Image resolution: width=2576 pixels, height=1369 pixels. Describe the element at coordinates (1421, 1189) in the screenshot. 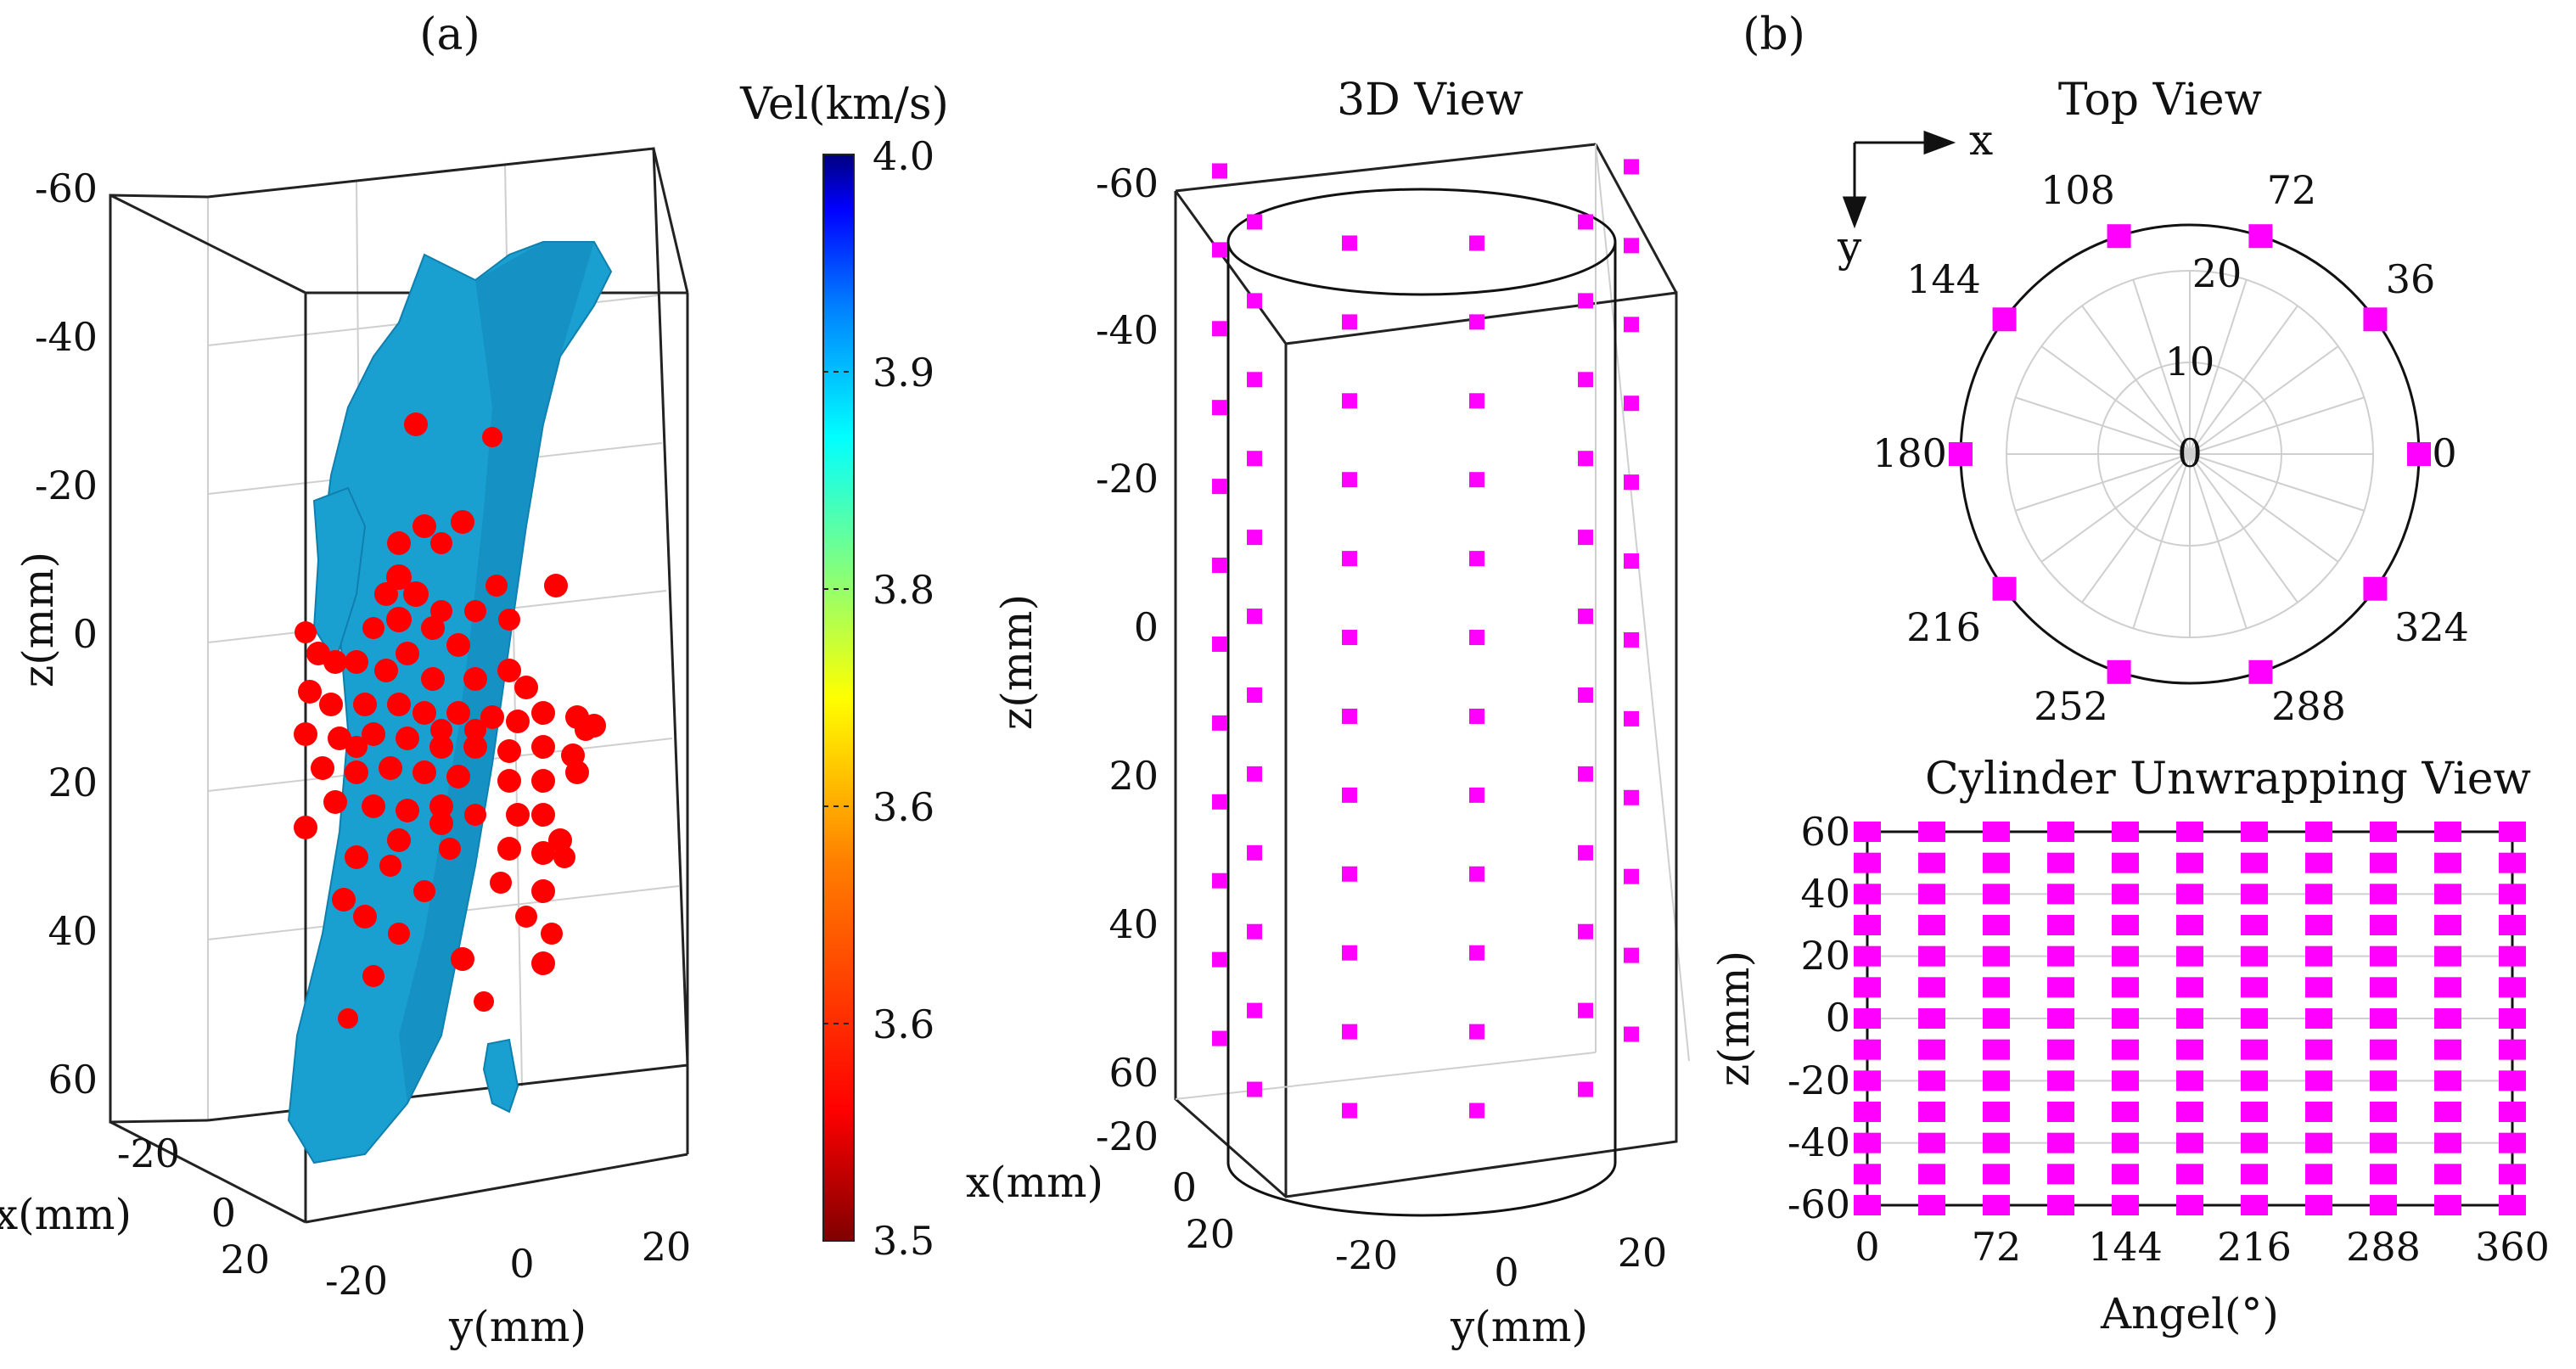

I see `cylinder-bottom` at that location.